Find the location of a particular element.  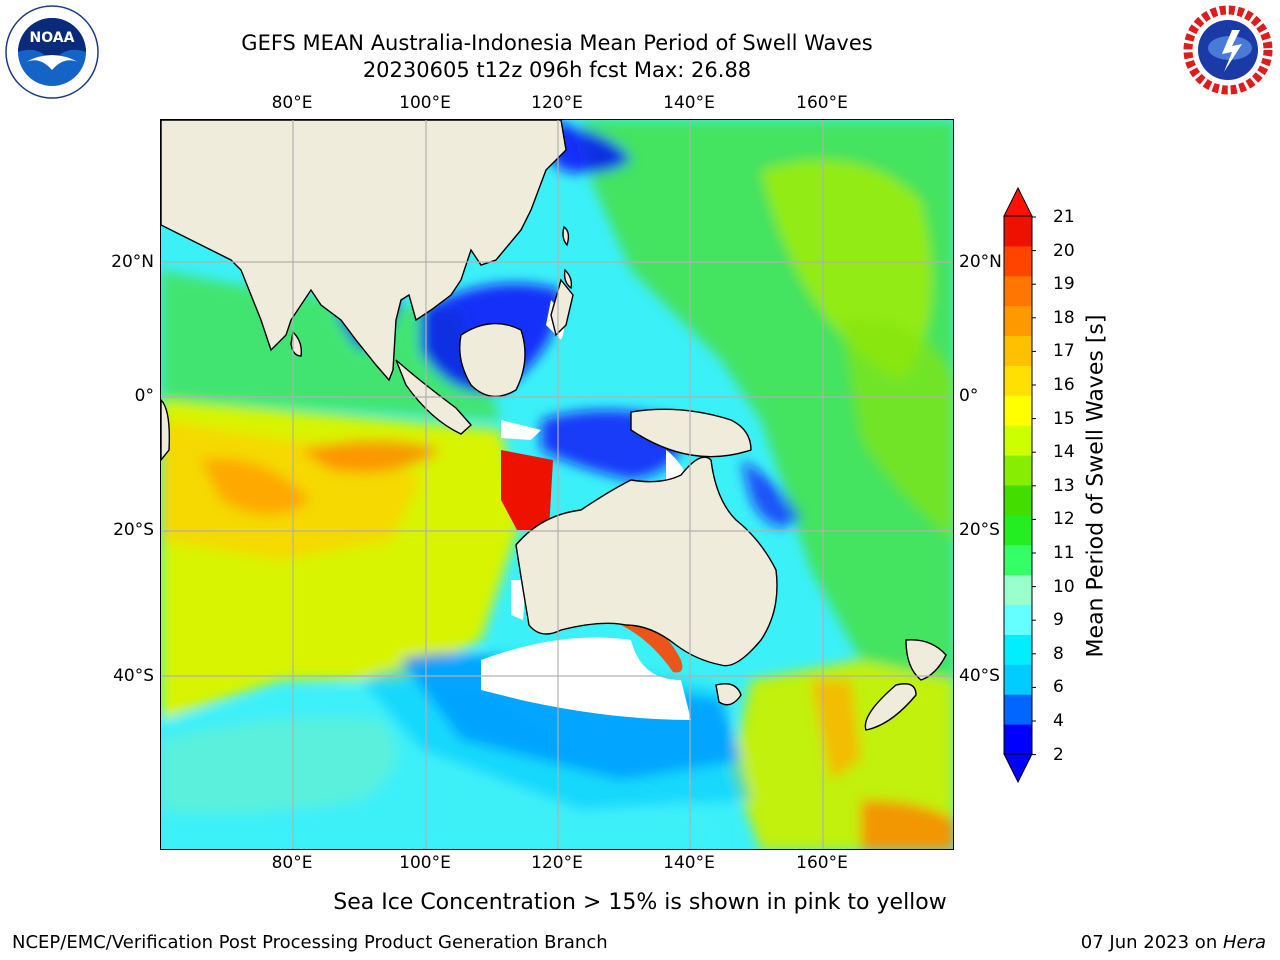

borneo is located at coordinates (492, 360).